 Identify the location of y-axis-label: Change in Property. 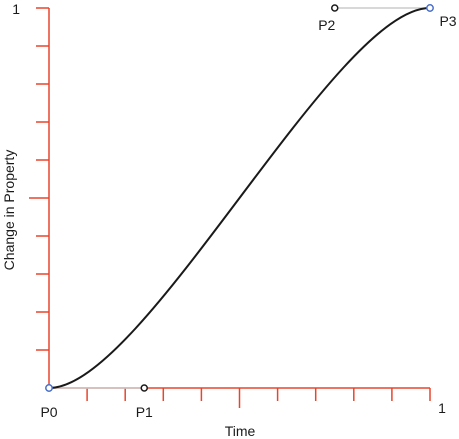
(9, 210).